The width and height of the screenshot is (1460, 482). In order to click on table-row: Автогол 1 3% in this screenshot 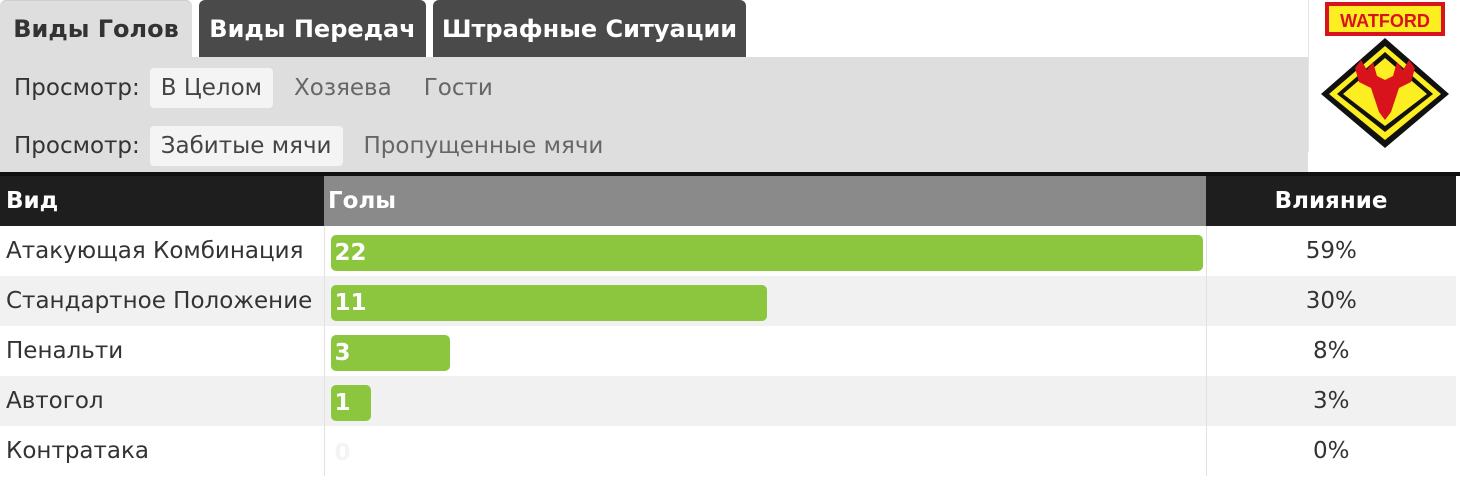, I will do `click(728, 401)`.